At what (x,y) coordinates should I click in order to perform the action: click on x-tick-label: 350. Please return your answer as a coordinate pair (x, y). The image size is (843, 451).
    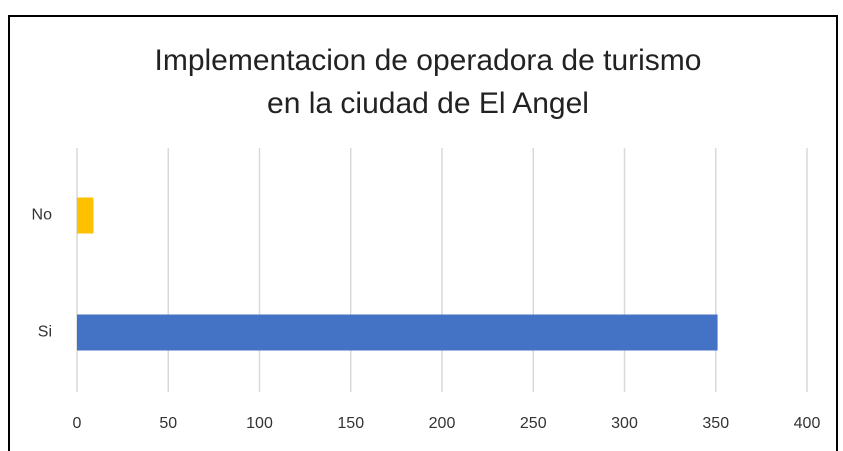
    Looking at the image, I should click on (715, 423).